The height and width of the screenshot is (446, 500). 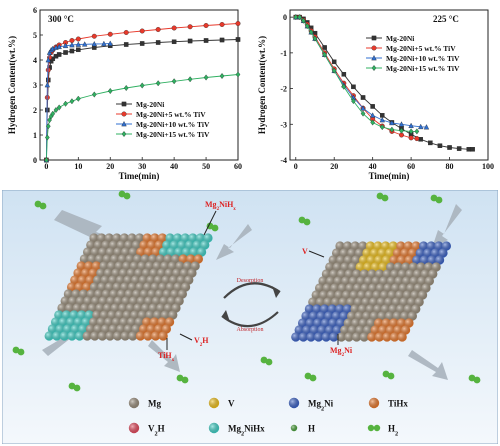 What do you see at coordinates (206, 166) in the screenshot?
I see `x-tick-label: 50` at bounding box center [206, 166].